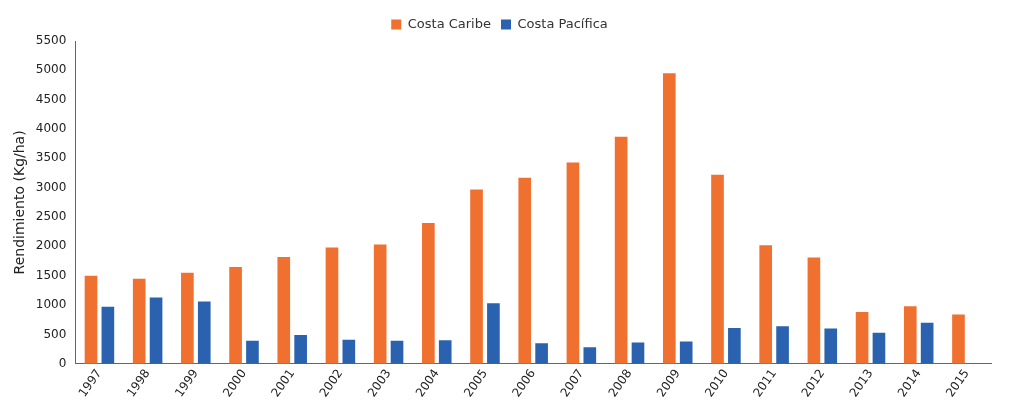 The image size is (1013, 412). Describe the element at coordinates (51, 157) in the screenshot. I see `y-tick-label: 3500` at that location.